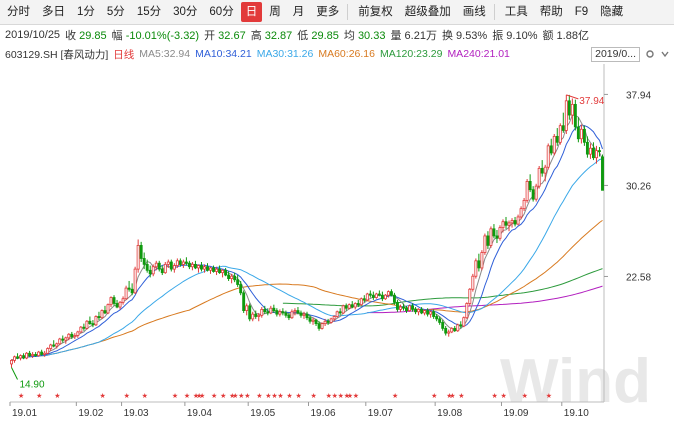 The image size is (674, 423). I want to click on toolbar-button-13: 画线, so click(474, 12).